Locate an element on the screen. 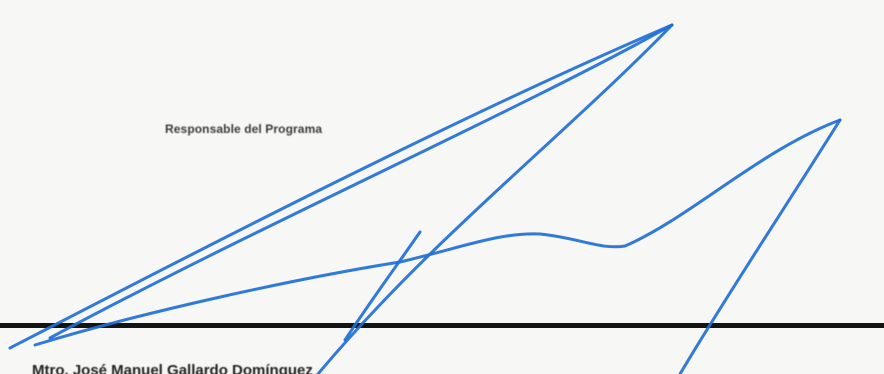 The height and width of the screenshot is (374, 884). role-label: Responsable del Programa is located at coordinates (244, 129).